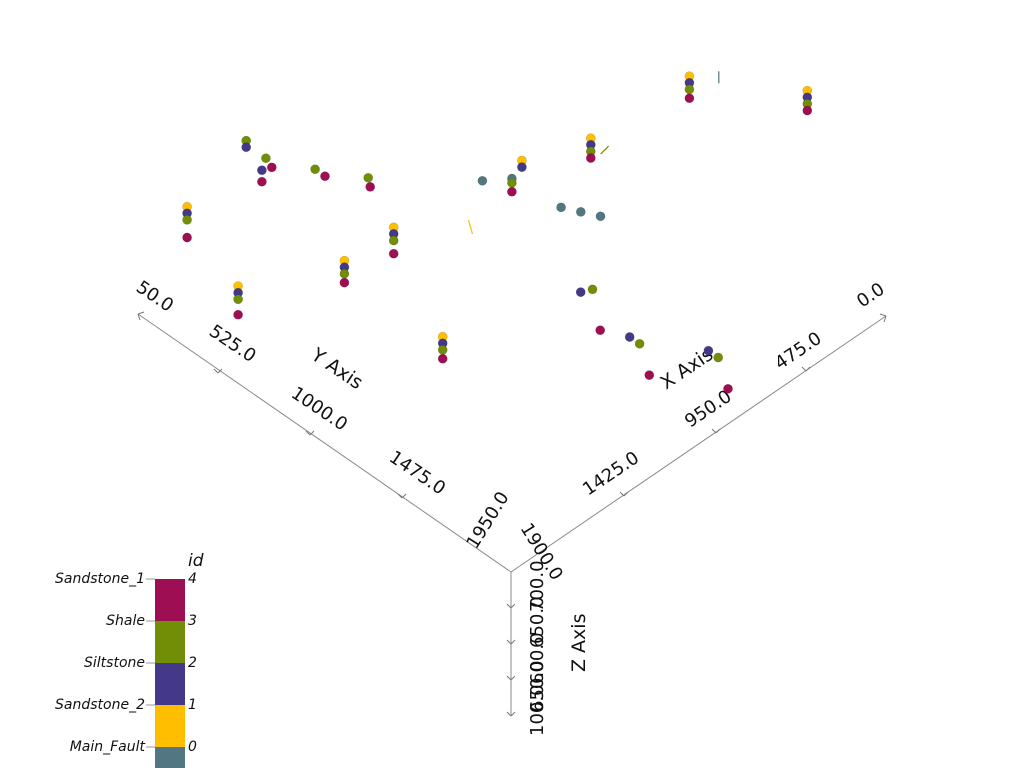 This screenshot has height=768, width=1024. Describe the element at coordinates (319, 409) in the screenshot. I see `y-tick-label-2: 1000.0` at that location.